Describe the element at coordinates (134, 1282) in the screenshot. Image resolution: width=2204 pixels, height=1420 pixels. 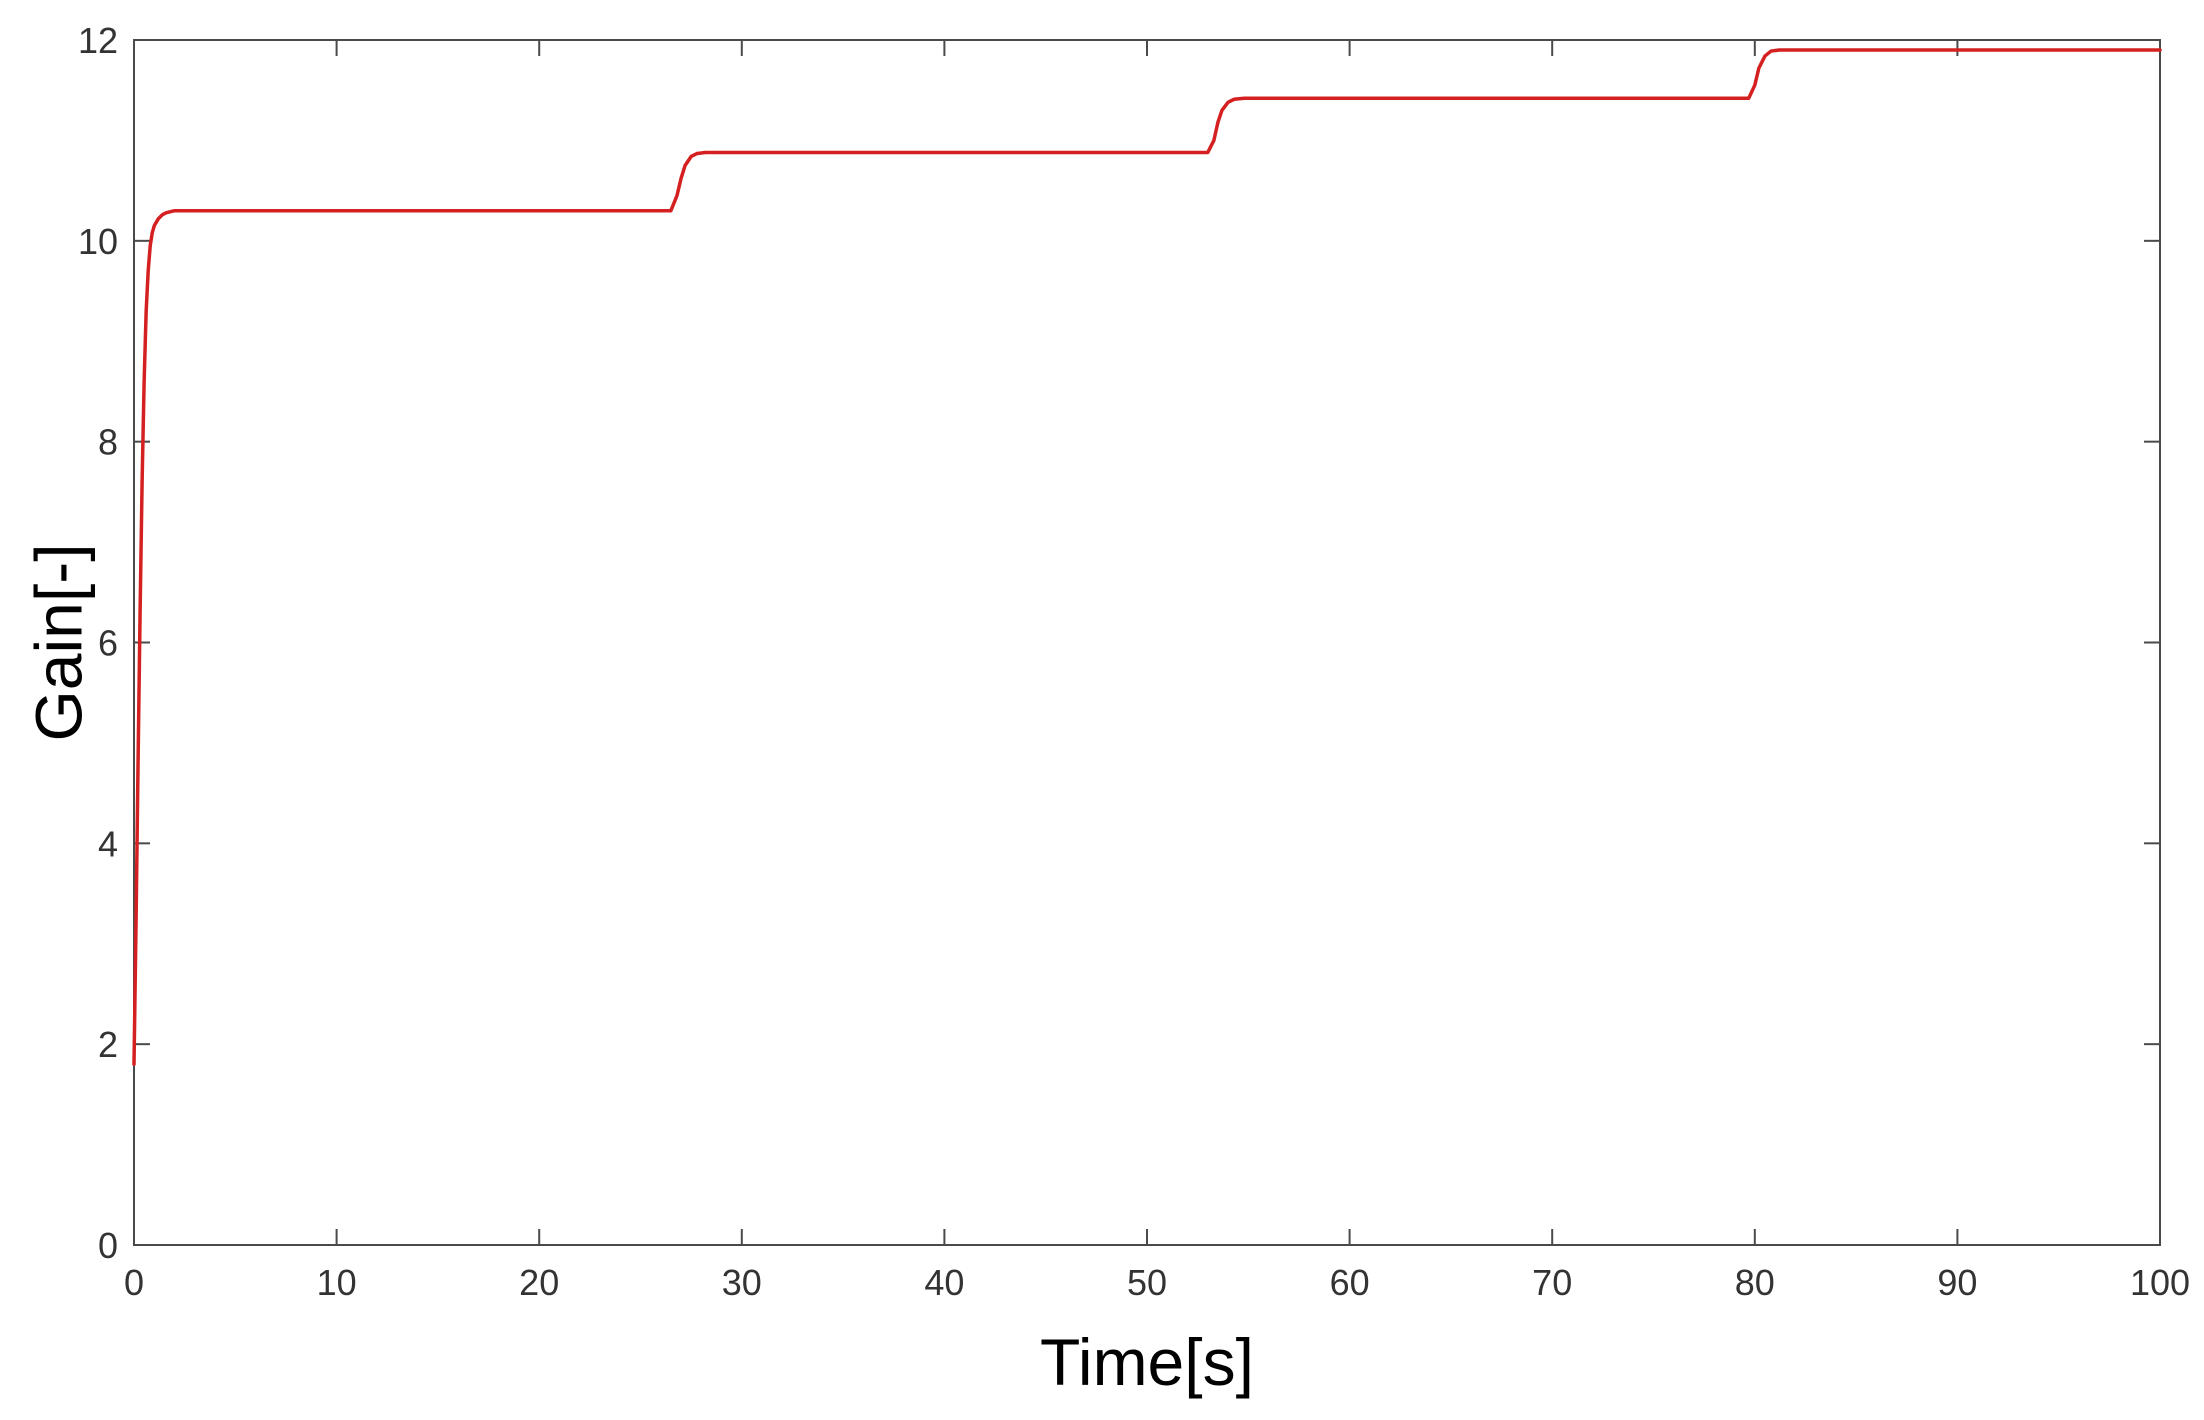
I see `x-tick-label: 0` at that location.